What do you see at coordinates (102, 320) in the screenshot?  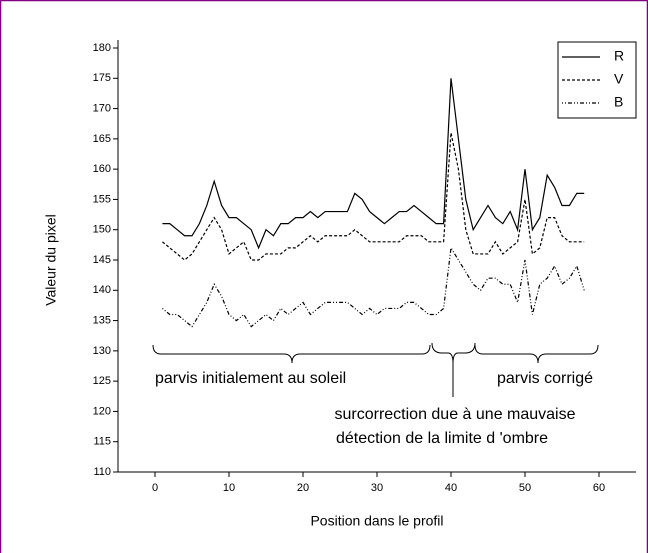 I see `y-tick-label: 135` at bounding box center [102, 320].